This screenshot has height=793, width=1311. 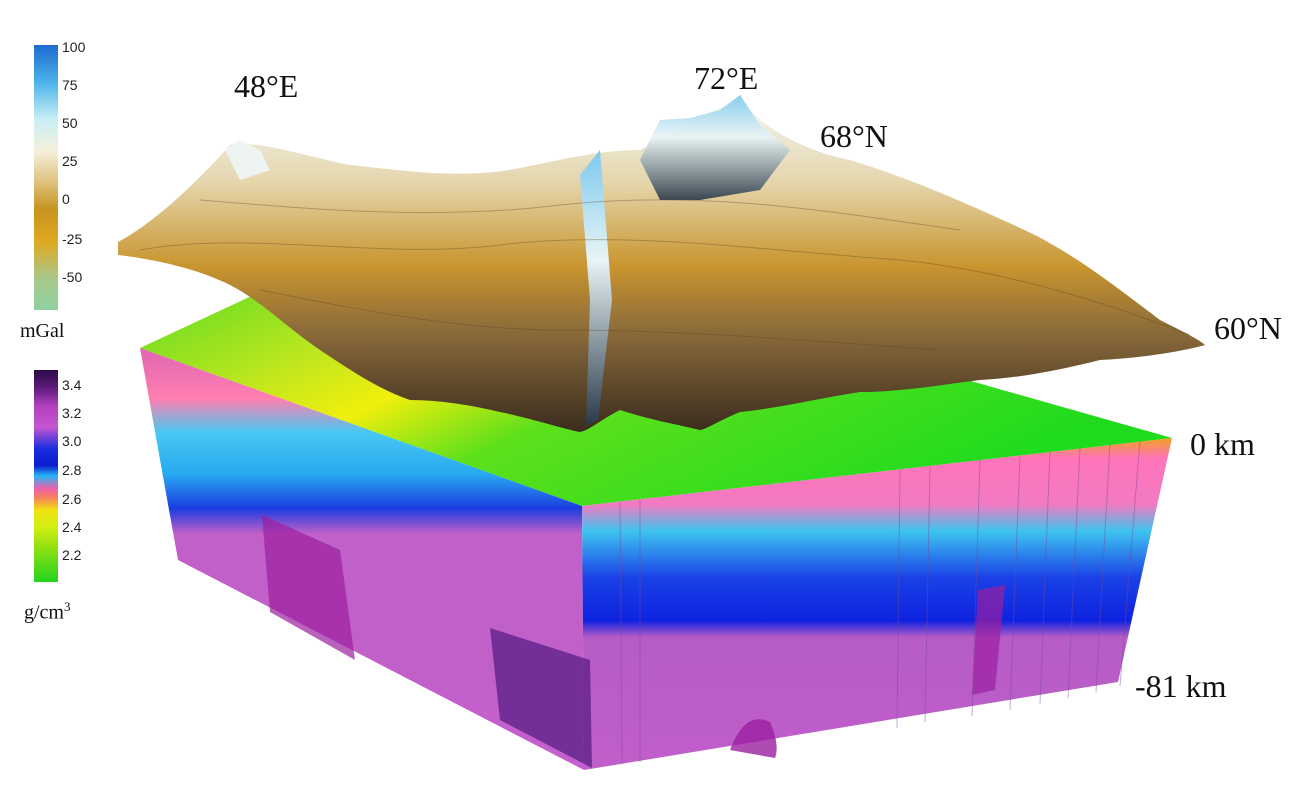 I want to click on longitude-label-east: 72°E, so click(x=726, y=78).